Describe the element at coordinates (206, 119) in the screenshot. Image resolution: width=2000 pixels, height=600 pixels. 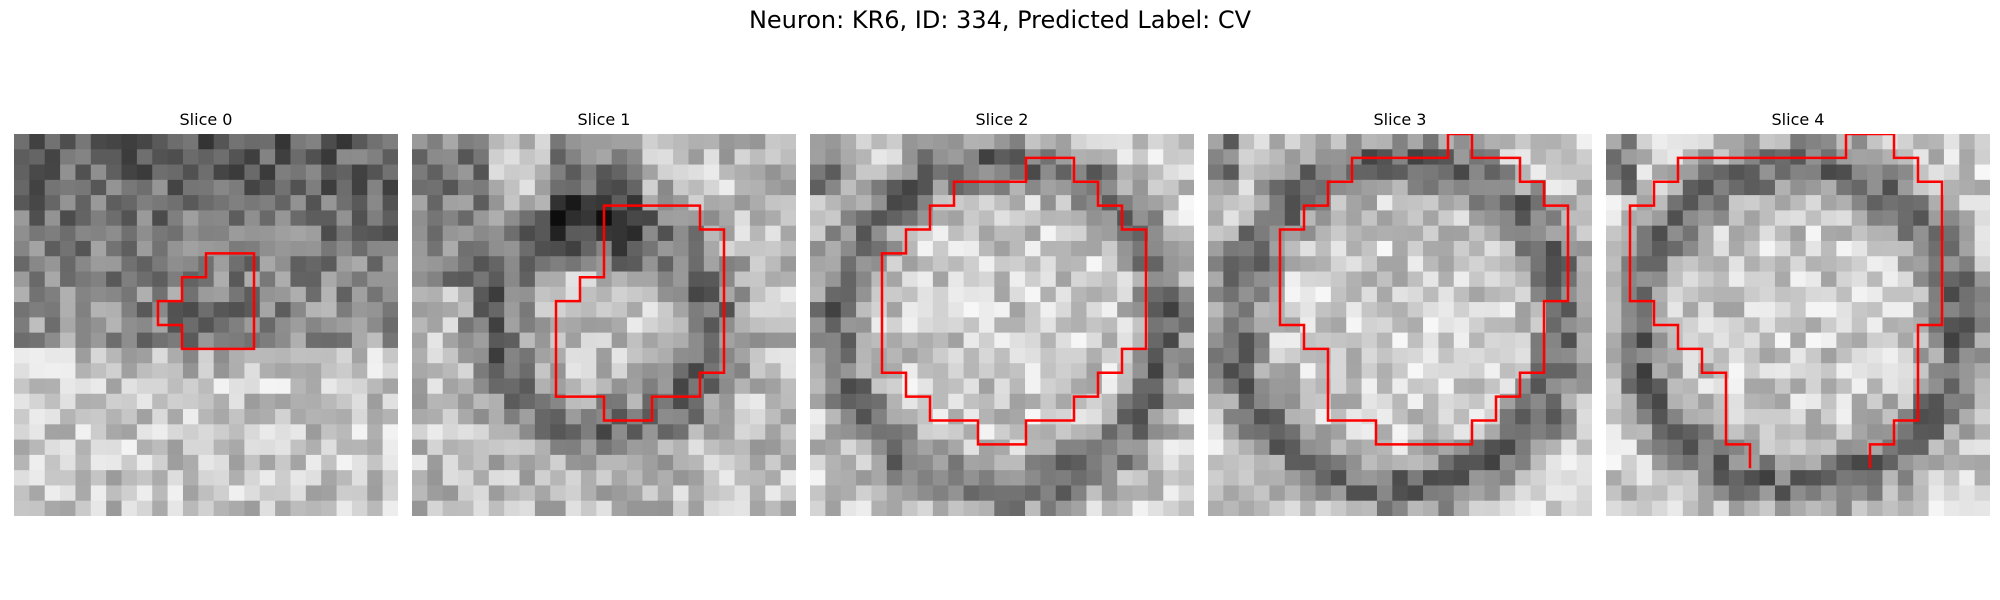
I see `slice-title-0: Slice 0` at that location.